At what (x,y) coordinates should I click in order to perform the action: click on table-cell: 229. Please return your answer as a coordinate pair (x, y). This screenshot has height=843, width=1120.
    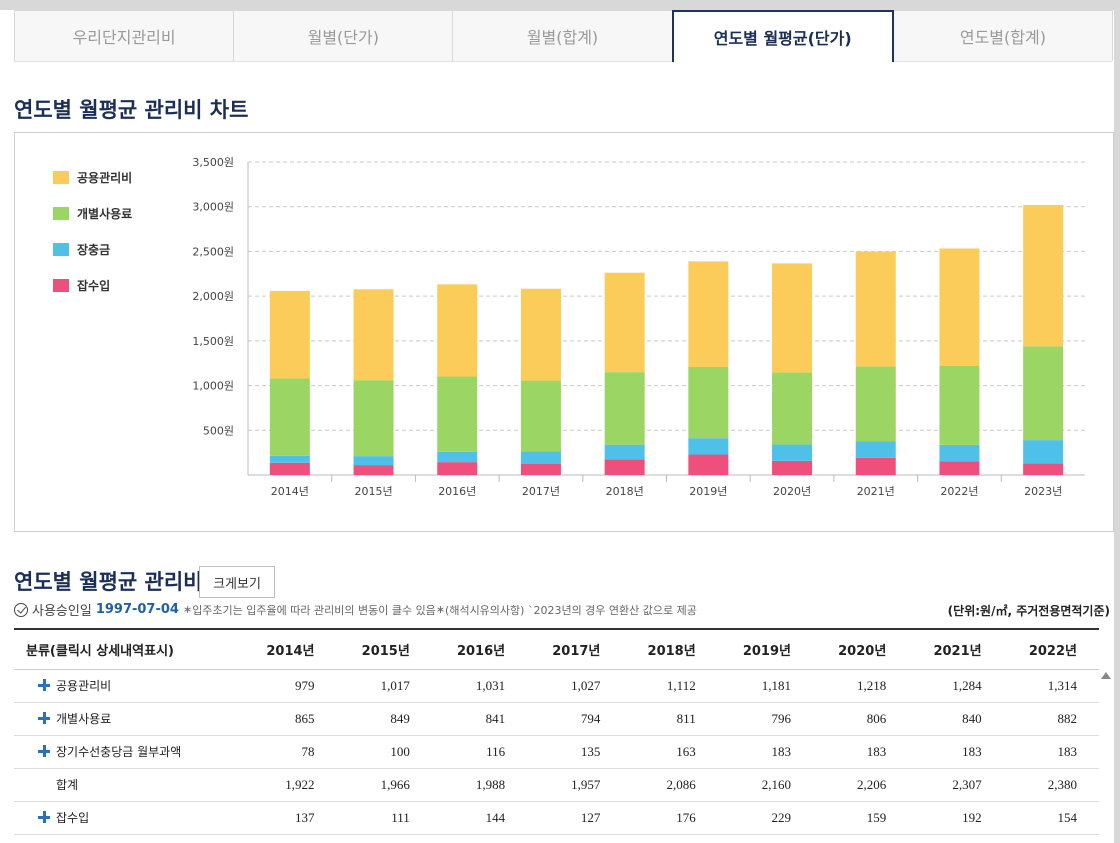
    Looking at the image, I should click on (765, 818).